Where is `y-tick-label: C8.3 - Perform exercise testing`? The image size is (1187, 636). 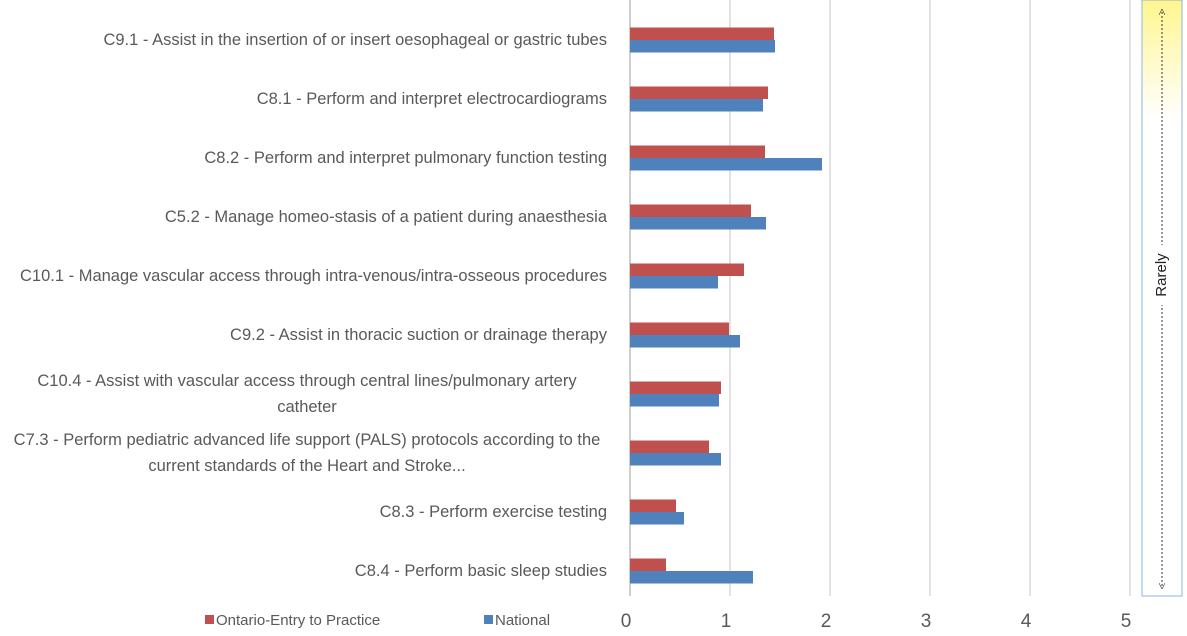 y-tick-label: C8.3 - Perform exercise testing is located at coordinates (307, 512).